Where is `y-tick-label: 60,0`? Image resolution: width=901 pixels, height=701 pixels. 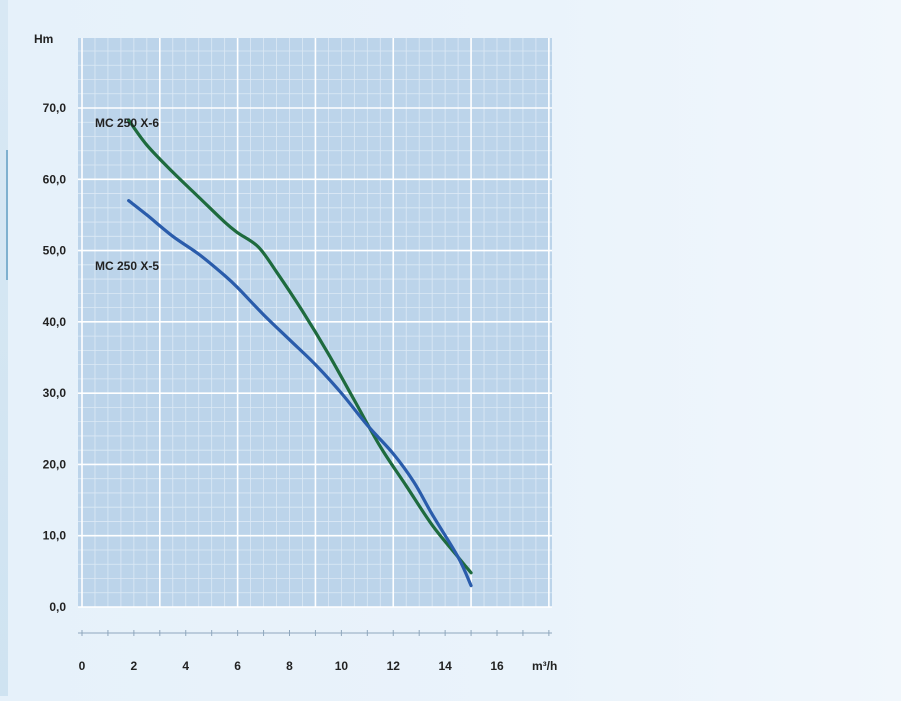 y-tick-label: 60,0 is located at coordinates (55, 179).